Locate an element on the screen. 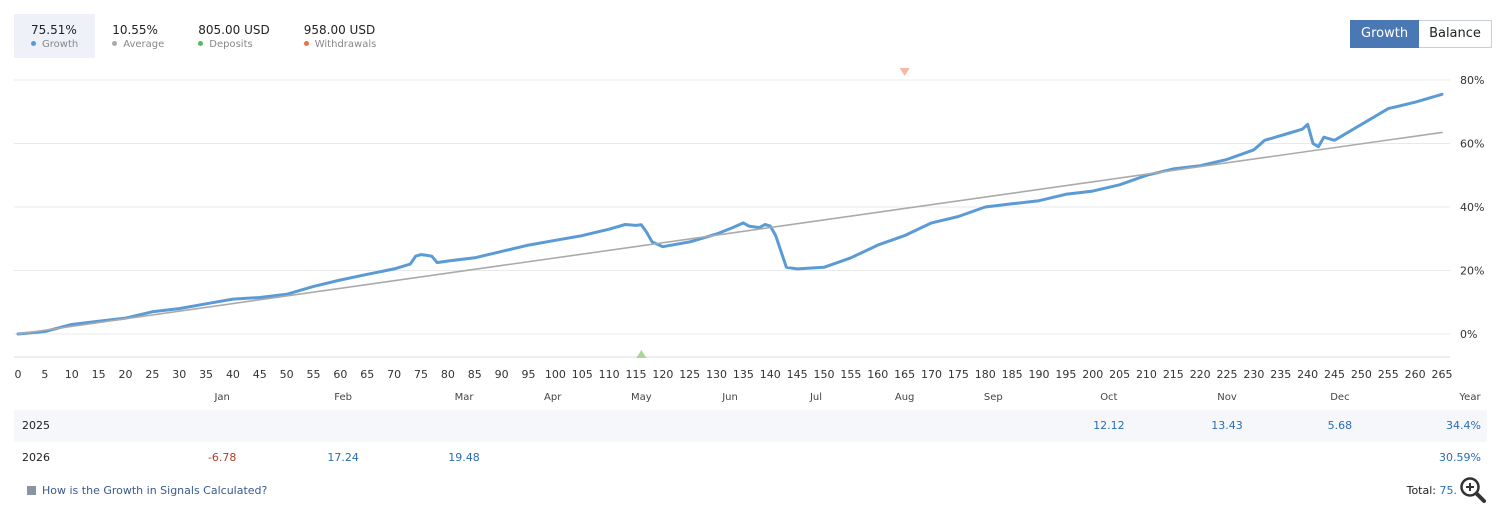 The width and height of the screenshot is (1500, 515). legend-item-average: 10.55% Average is located at coordinates (138, 36).